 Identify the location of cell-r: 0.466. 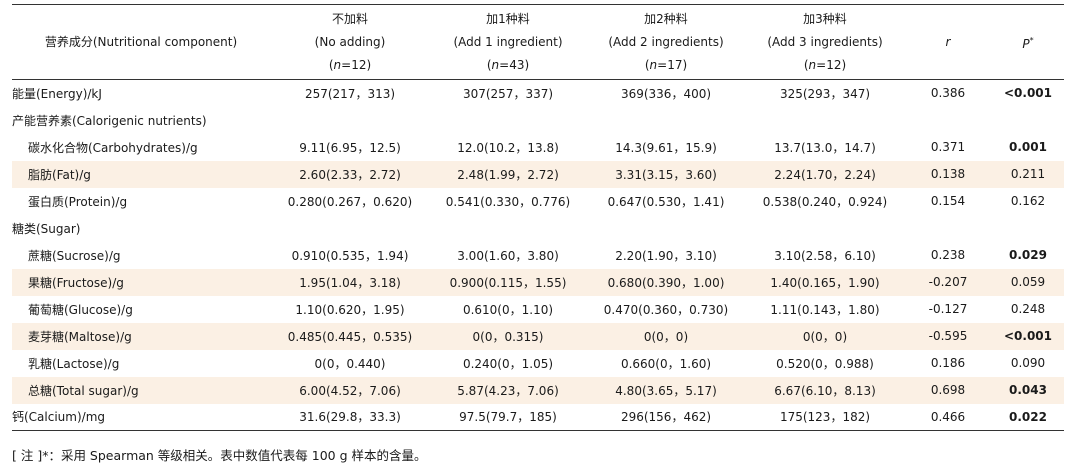
(948, 417).